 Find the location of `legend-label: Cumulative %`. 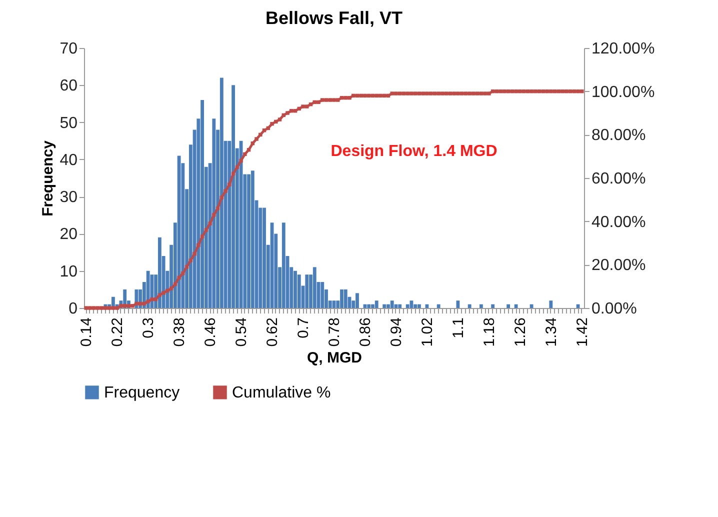

legend-label: Cumulative % is located at coordinates (281, 393).